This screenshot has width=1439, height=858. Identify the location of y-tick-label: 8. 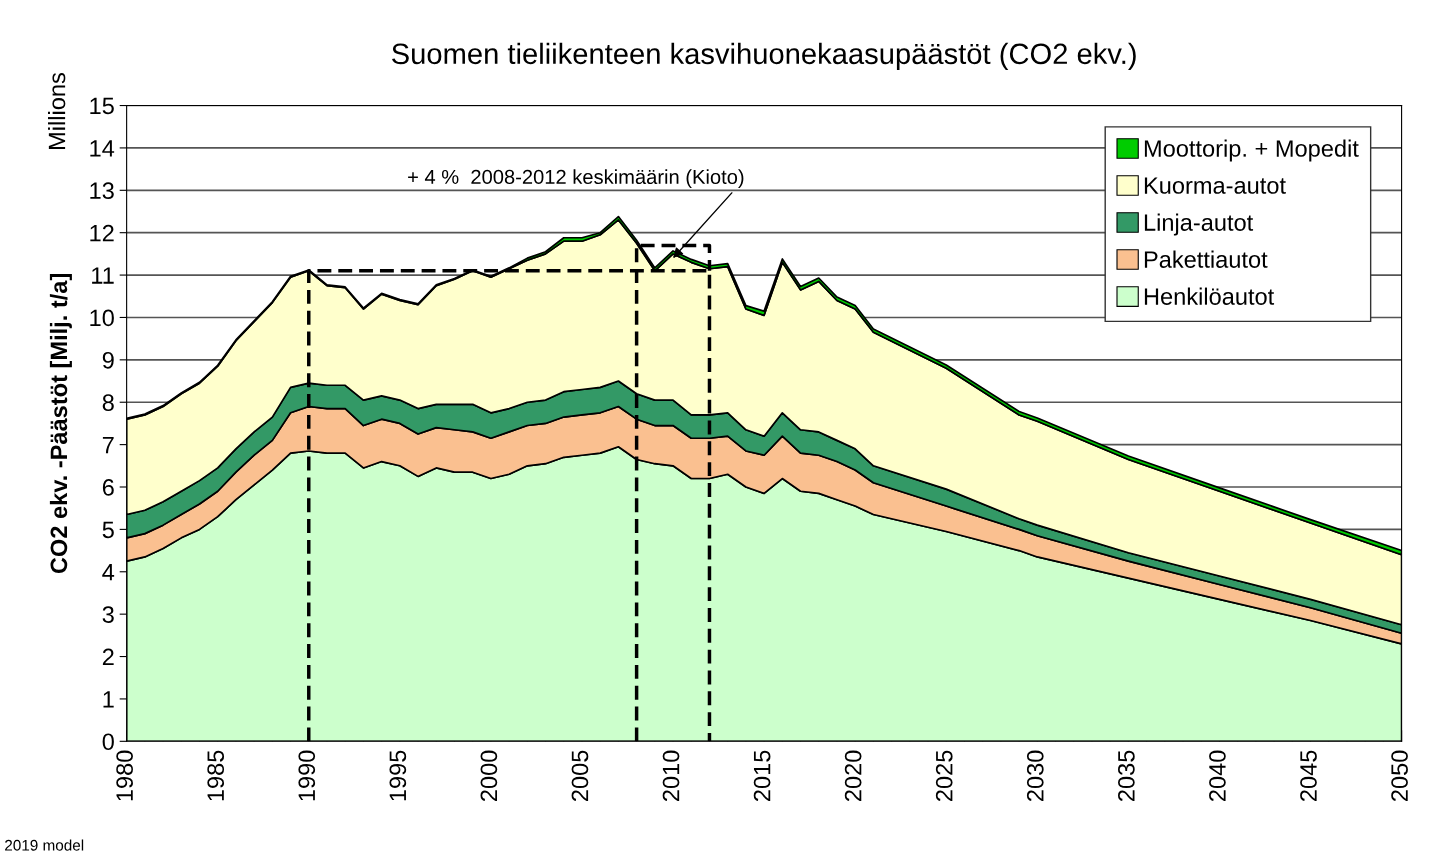
(108, 403).